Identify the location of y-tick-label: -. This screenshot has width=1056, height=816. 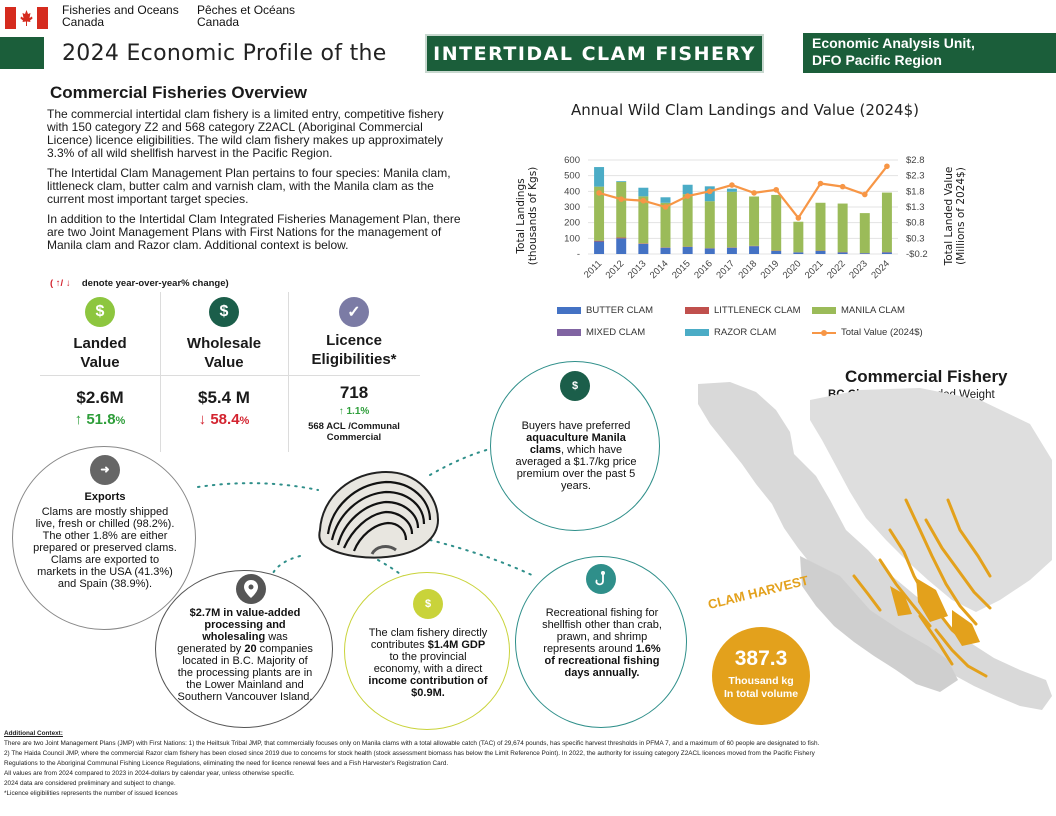
(578, 254).